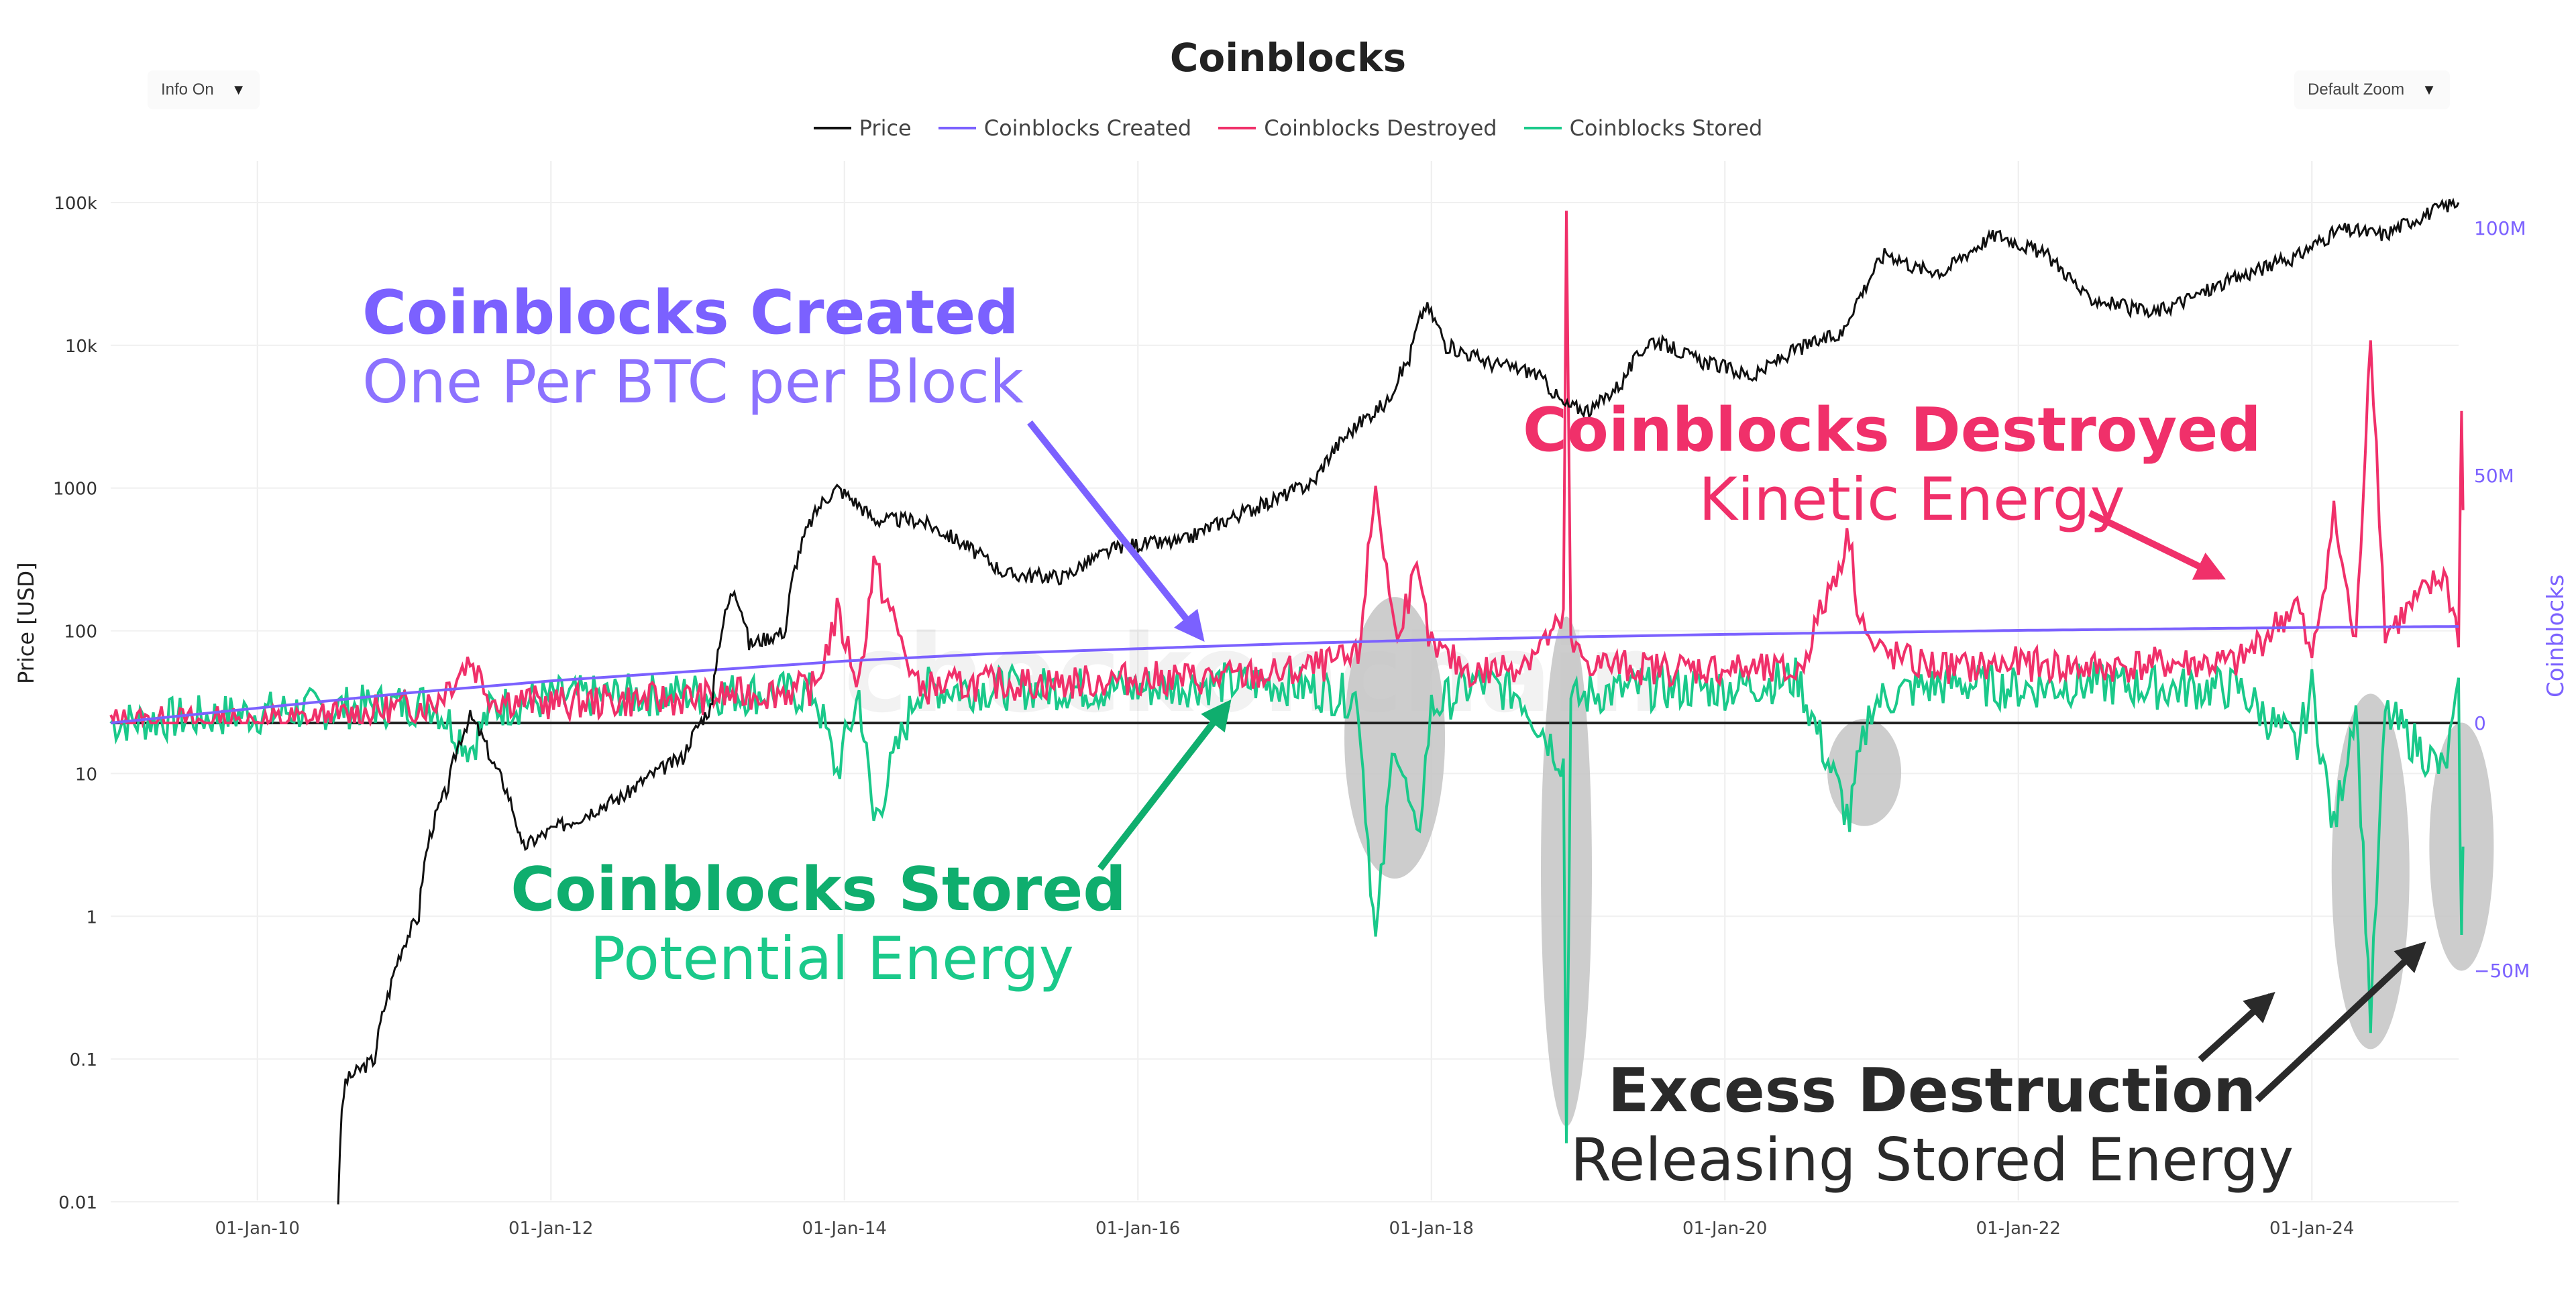  What do you see at coordinates (2480, 723) in the screenshot?
I see `y-right-tick-label: 0` at bounding box center [2480, 723].